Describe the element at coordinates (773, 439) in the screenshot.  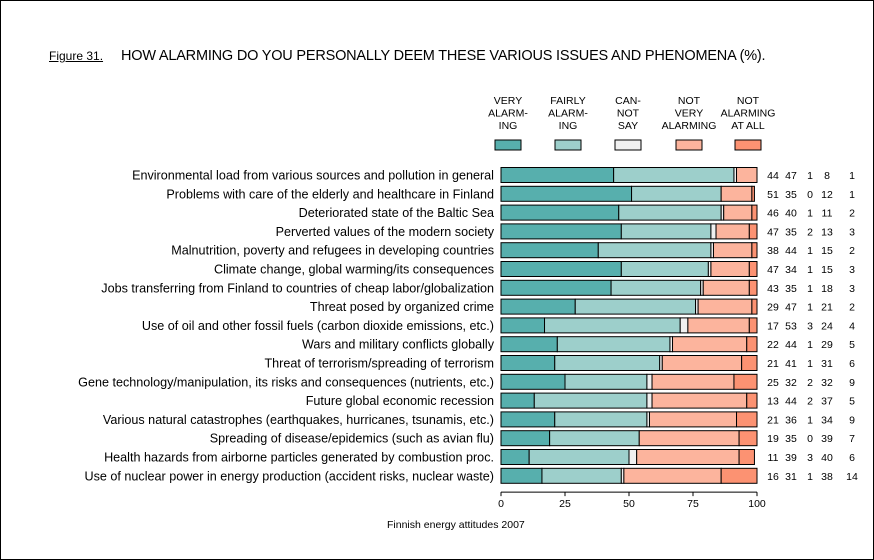
I see `data-label: 19` at that location.